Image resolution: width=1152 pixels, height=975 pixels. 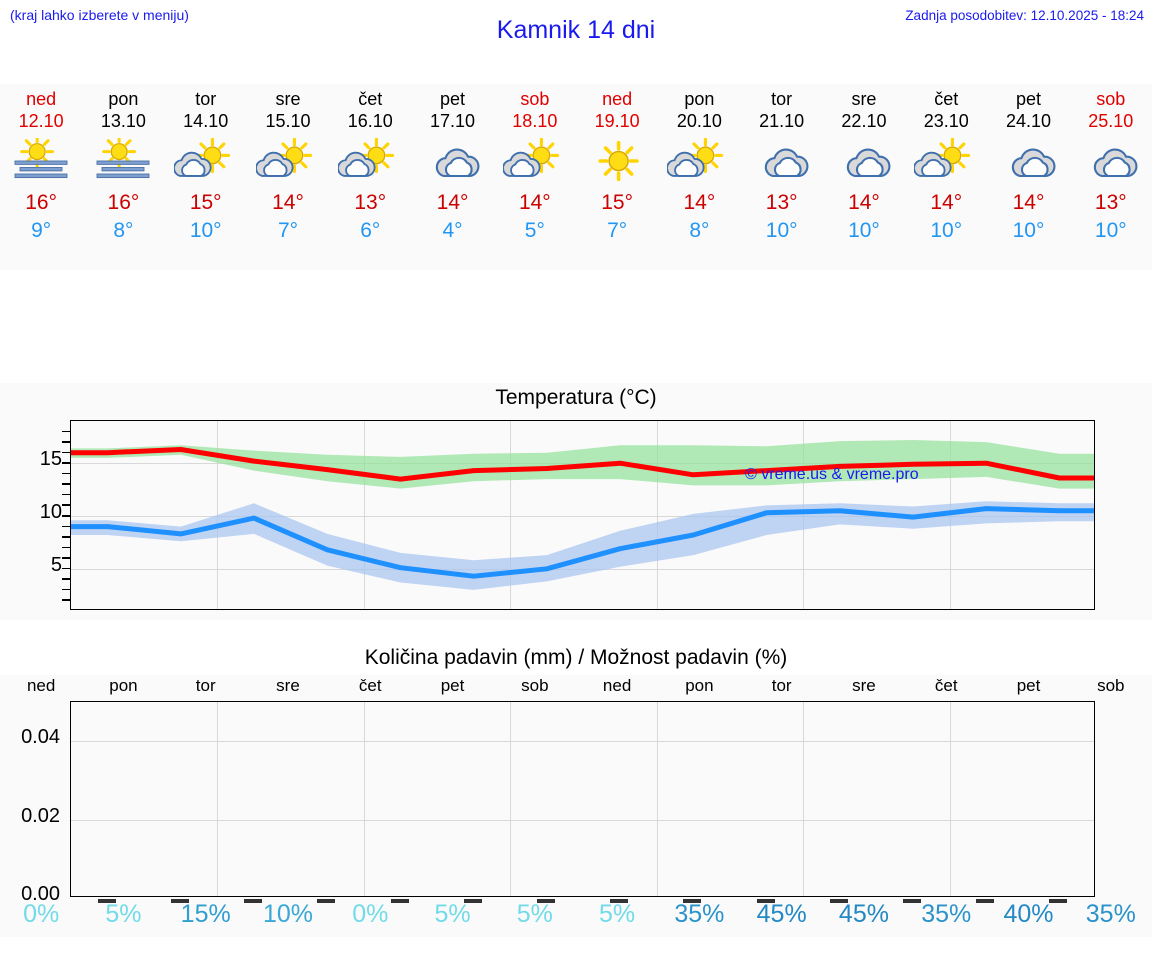 What do you see at coordinates (41, 914) in the screenshot?
I see `precipitation-probability-label: 0%` at bounding box center [41, 914].